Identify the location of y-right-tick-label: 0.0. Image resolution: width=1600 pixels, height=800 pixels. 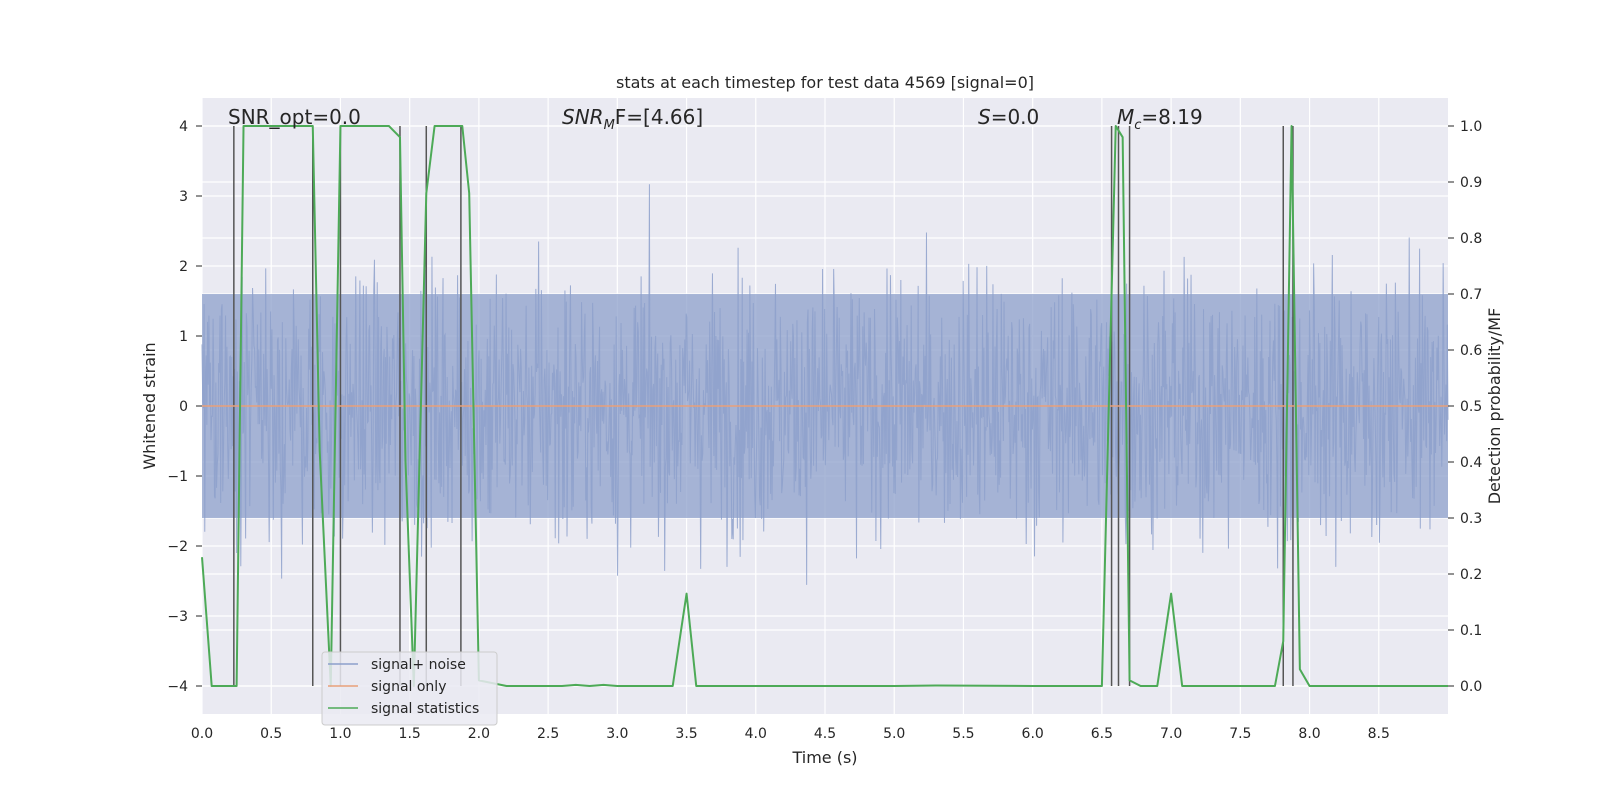
(1471, 687).